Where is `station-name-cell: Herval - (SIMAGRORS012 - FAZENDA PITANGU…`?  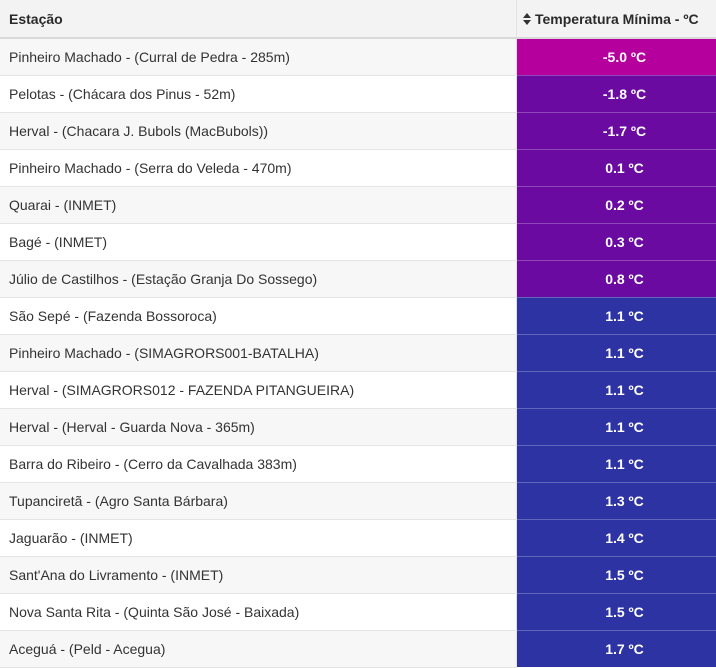
station-name-cell: Herval - (SIMAGRORS012 - FAZENDA PITANGU… is located at coordinates (258, 389).